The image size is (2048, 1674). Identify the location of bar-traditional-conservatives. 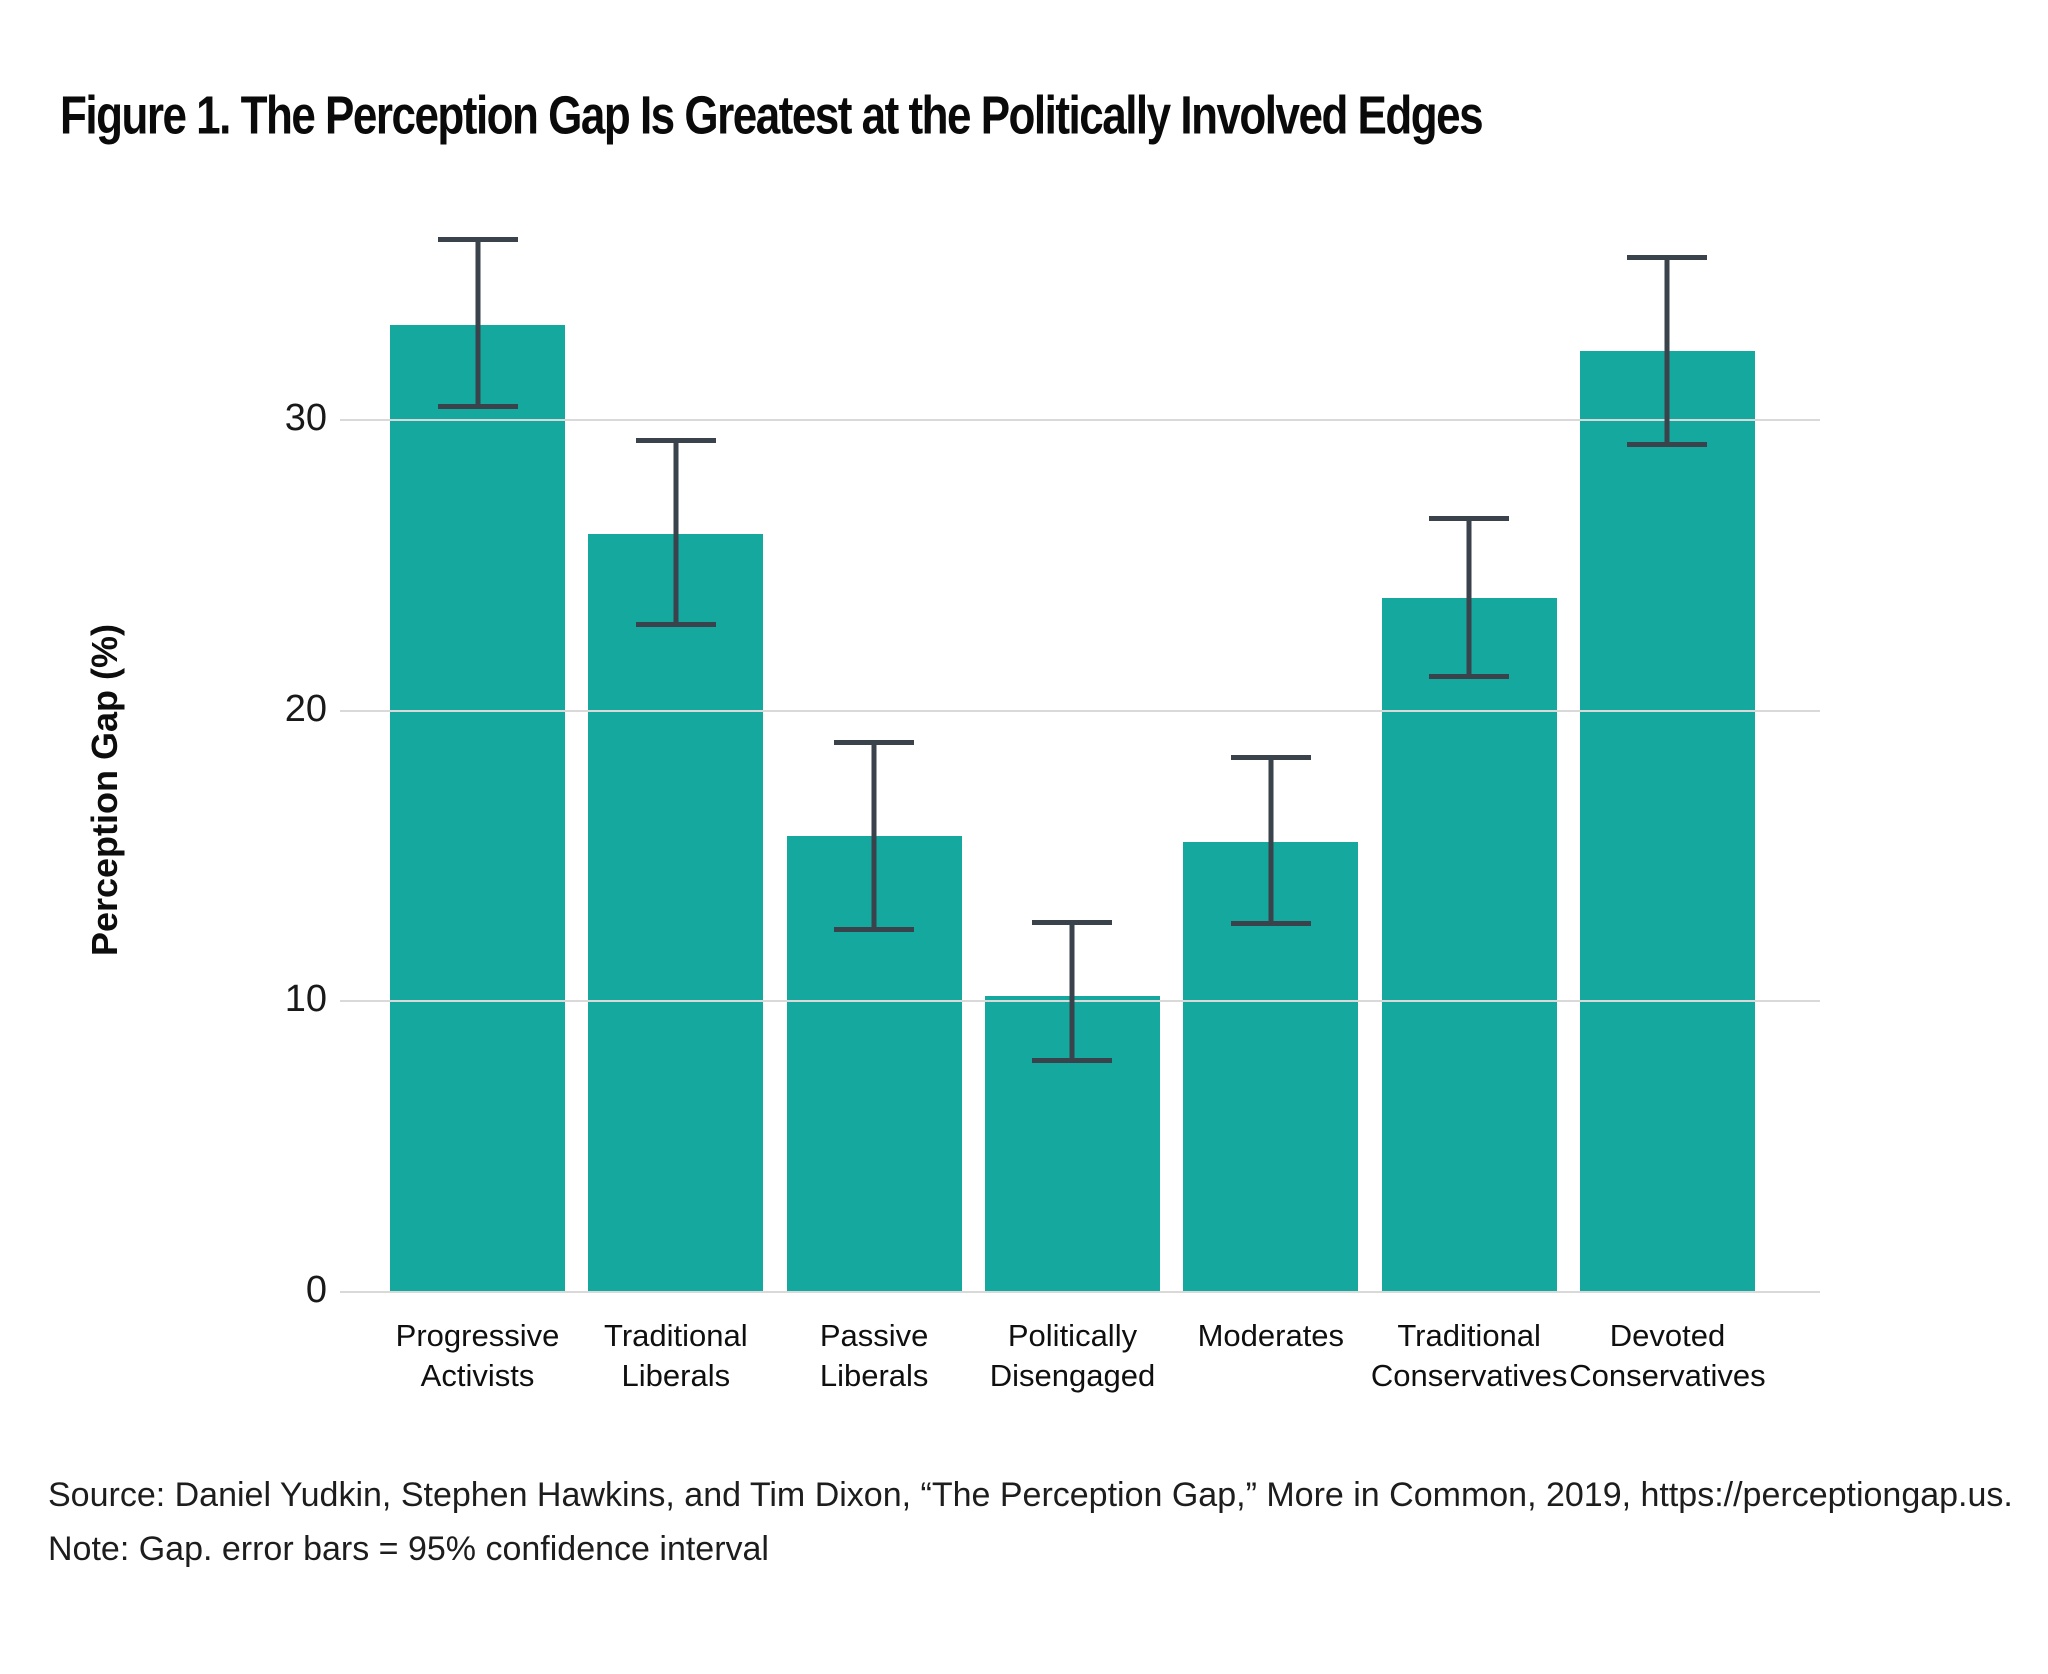
(1469, 944).